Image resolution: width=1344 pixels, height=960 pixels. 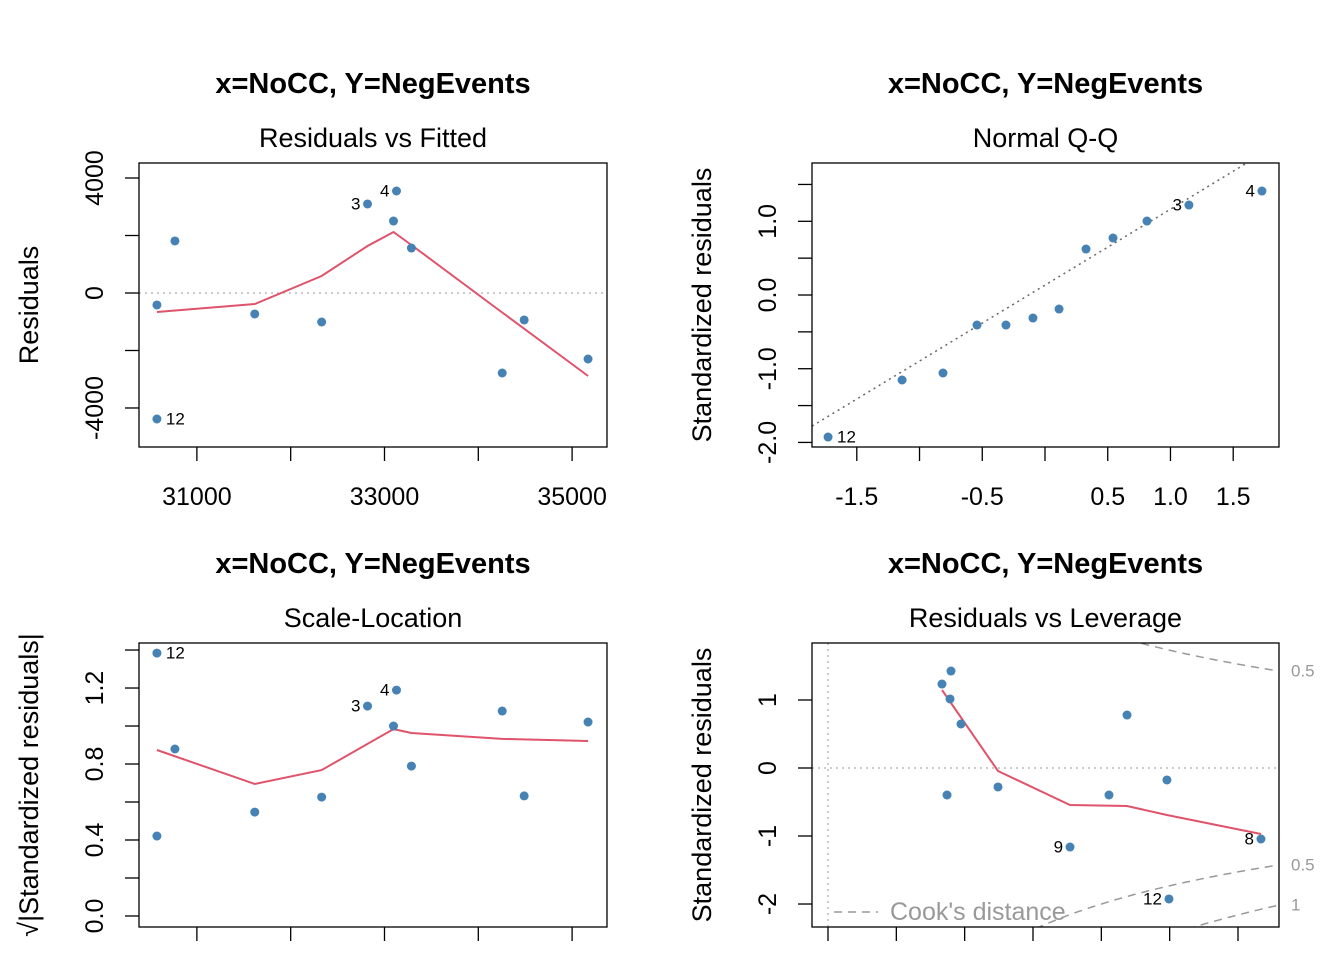 I want to click on x-tick-label: 33000, so click(x=385, y=497).